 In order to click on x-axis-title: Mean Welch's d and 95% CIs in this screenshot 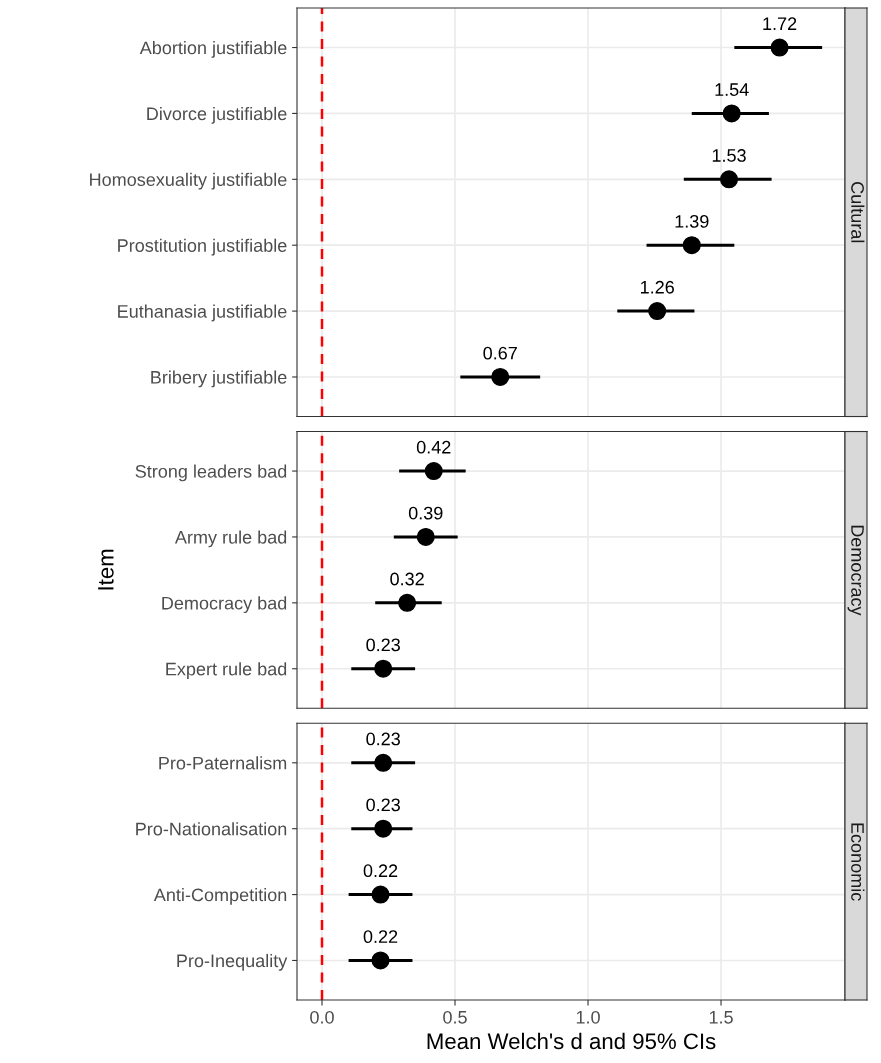, I will do `click(571, 1041)`.